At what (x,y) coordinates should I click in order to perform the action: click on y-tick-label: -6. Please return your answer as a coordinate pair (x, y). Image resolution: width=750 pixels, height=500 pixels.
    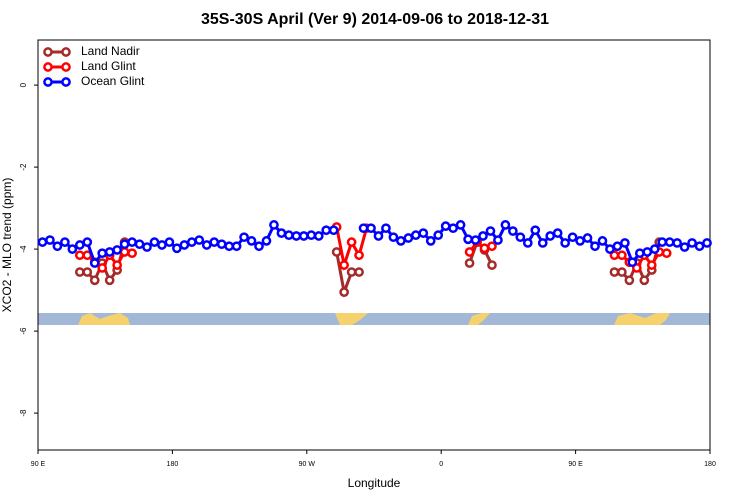
    Looking at the image, I should click on (23, 331).